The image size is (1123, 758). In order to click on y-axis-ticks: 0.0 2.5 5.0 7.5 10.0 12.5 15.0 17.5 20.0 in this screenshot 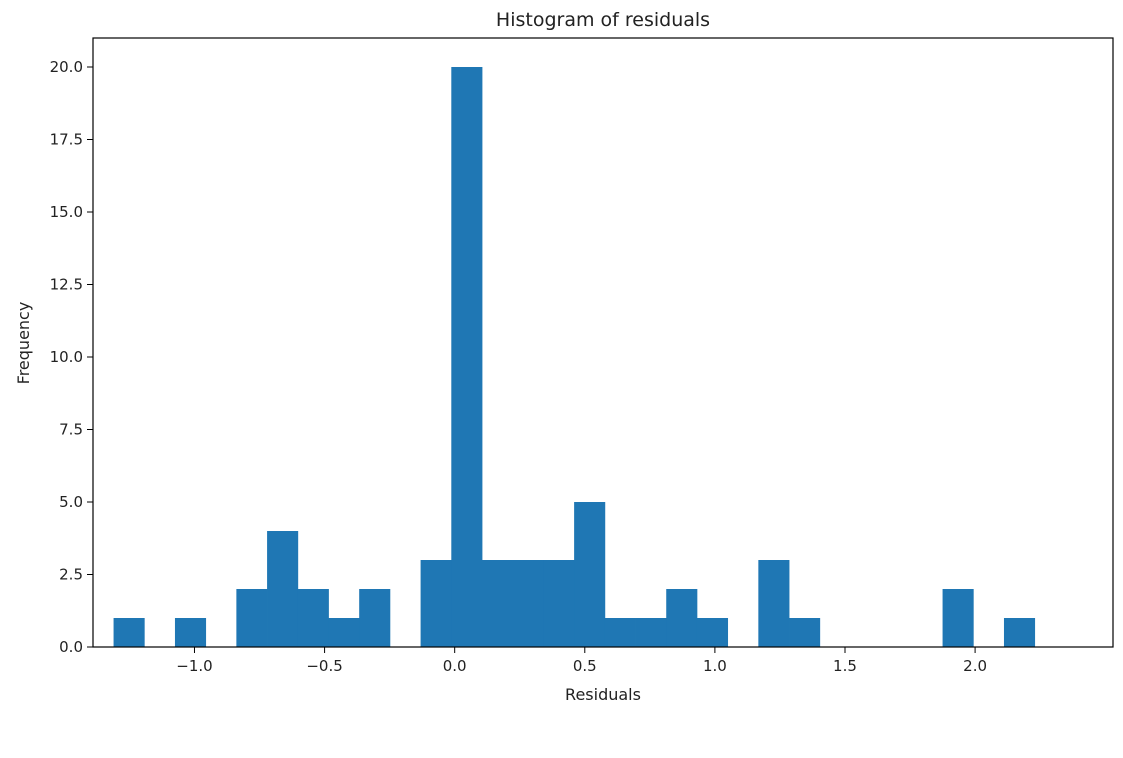, I will do `click(71, 357)`.